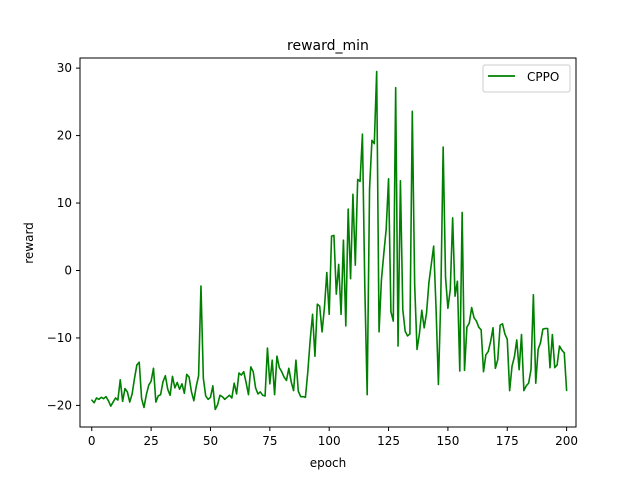 This screenshot has width=640, height=480. I want to click on y-tick-label: −10, so click(59, 338).